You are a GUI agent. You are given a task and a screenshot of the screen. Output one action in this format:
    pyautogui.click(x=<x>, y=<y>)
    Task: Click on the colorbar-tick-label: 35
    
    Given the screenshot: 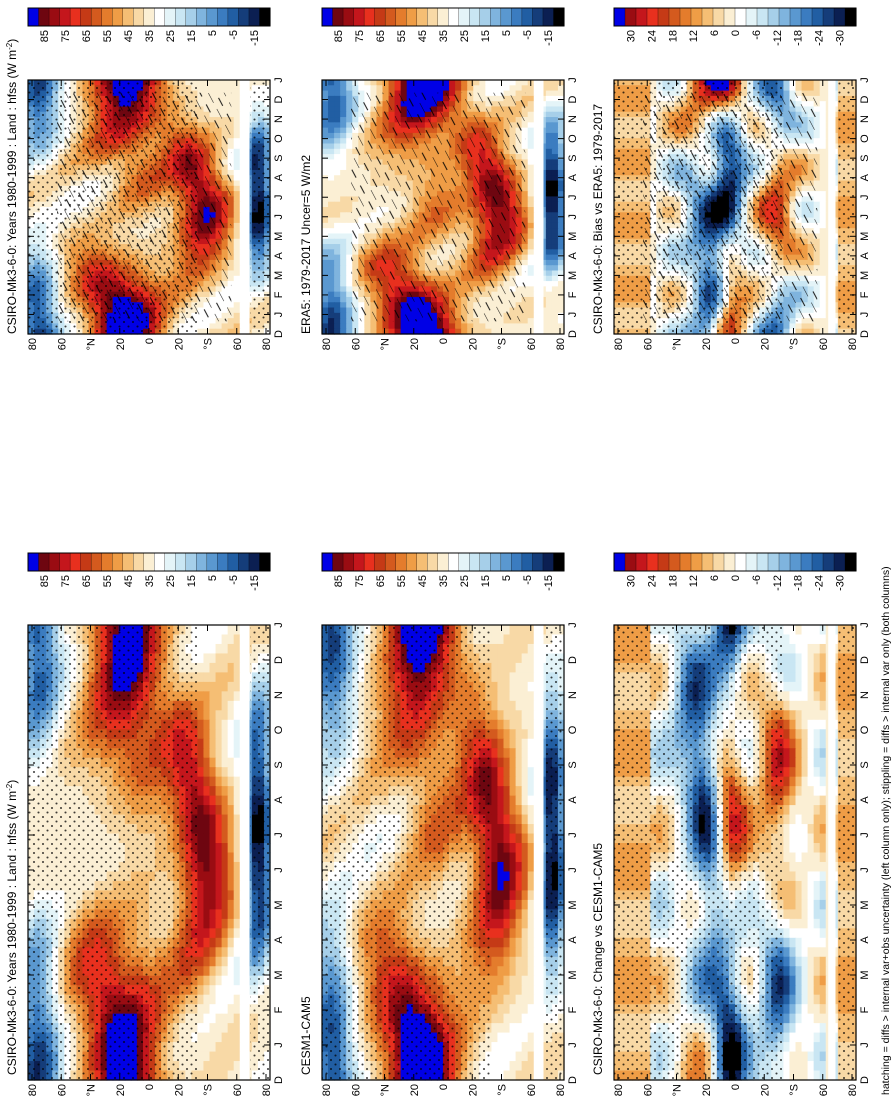 What is the action you would take?
    pyautogui.click(x=150, y=36)
    